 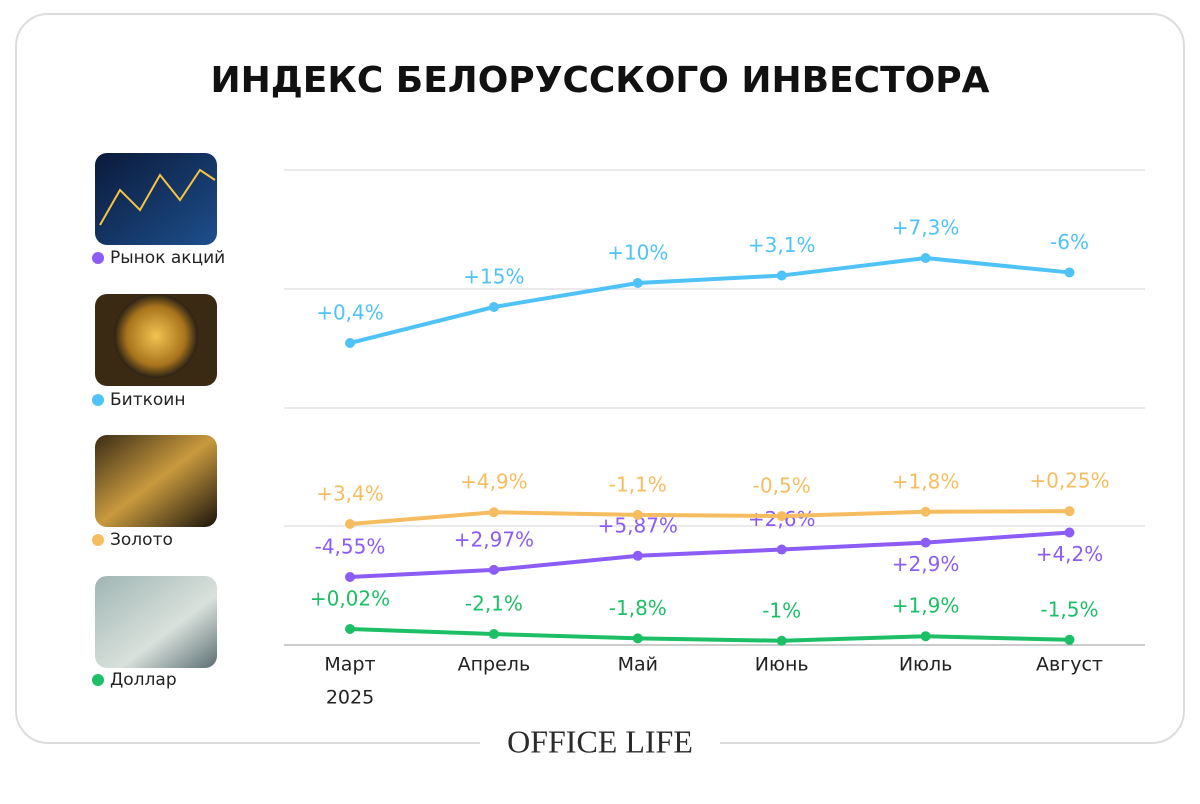 I want to click on value-label: -6%, so click(x=1069, y=242).